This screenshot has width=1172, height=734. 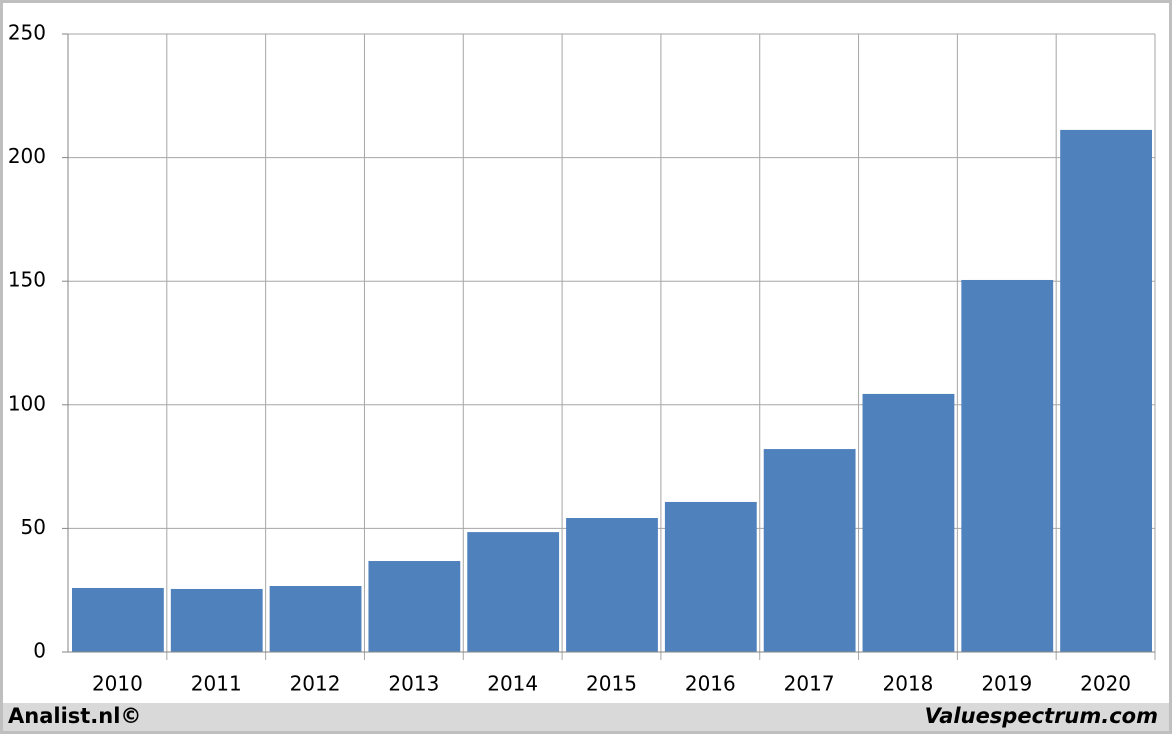 What do you see at coordinates (1006, 684) in the screenshot?
I see `x-tick-label: 2019` at bounding box center [1006, 684].